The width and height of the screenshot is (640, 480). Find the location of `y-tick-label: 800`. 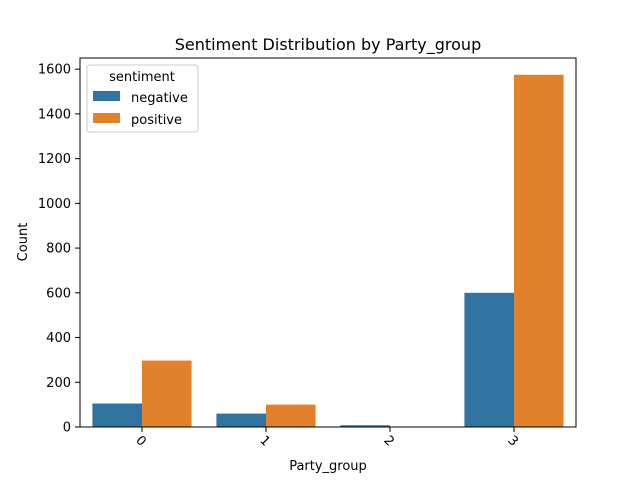

y-tick-label: 800 is located at coordinates (58, 249).